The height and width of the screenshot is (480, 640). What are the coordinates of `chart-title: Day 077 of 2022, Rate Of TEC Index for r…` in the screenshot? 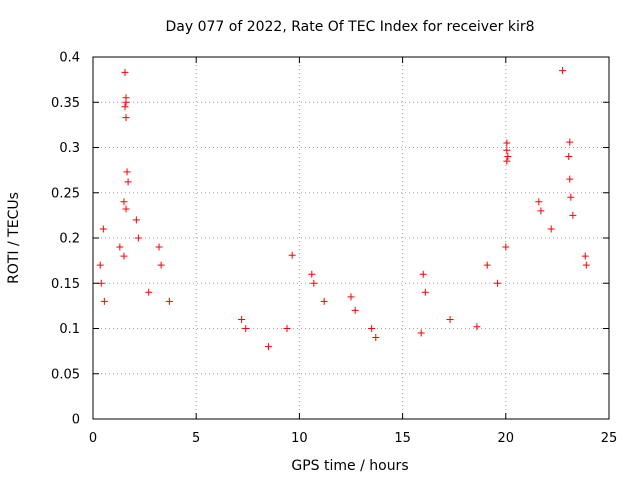 It's located at (349, 27).